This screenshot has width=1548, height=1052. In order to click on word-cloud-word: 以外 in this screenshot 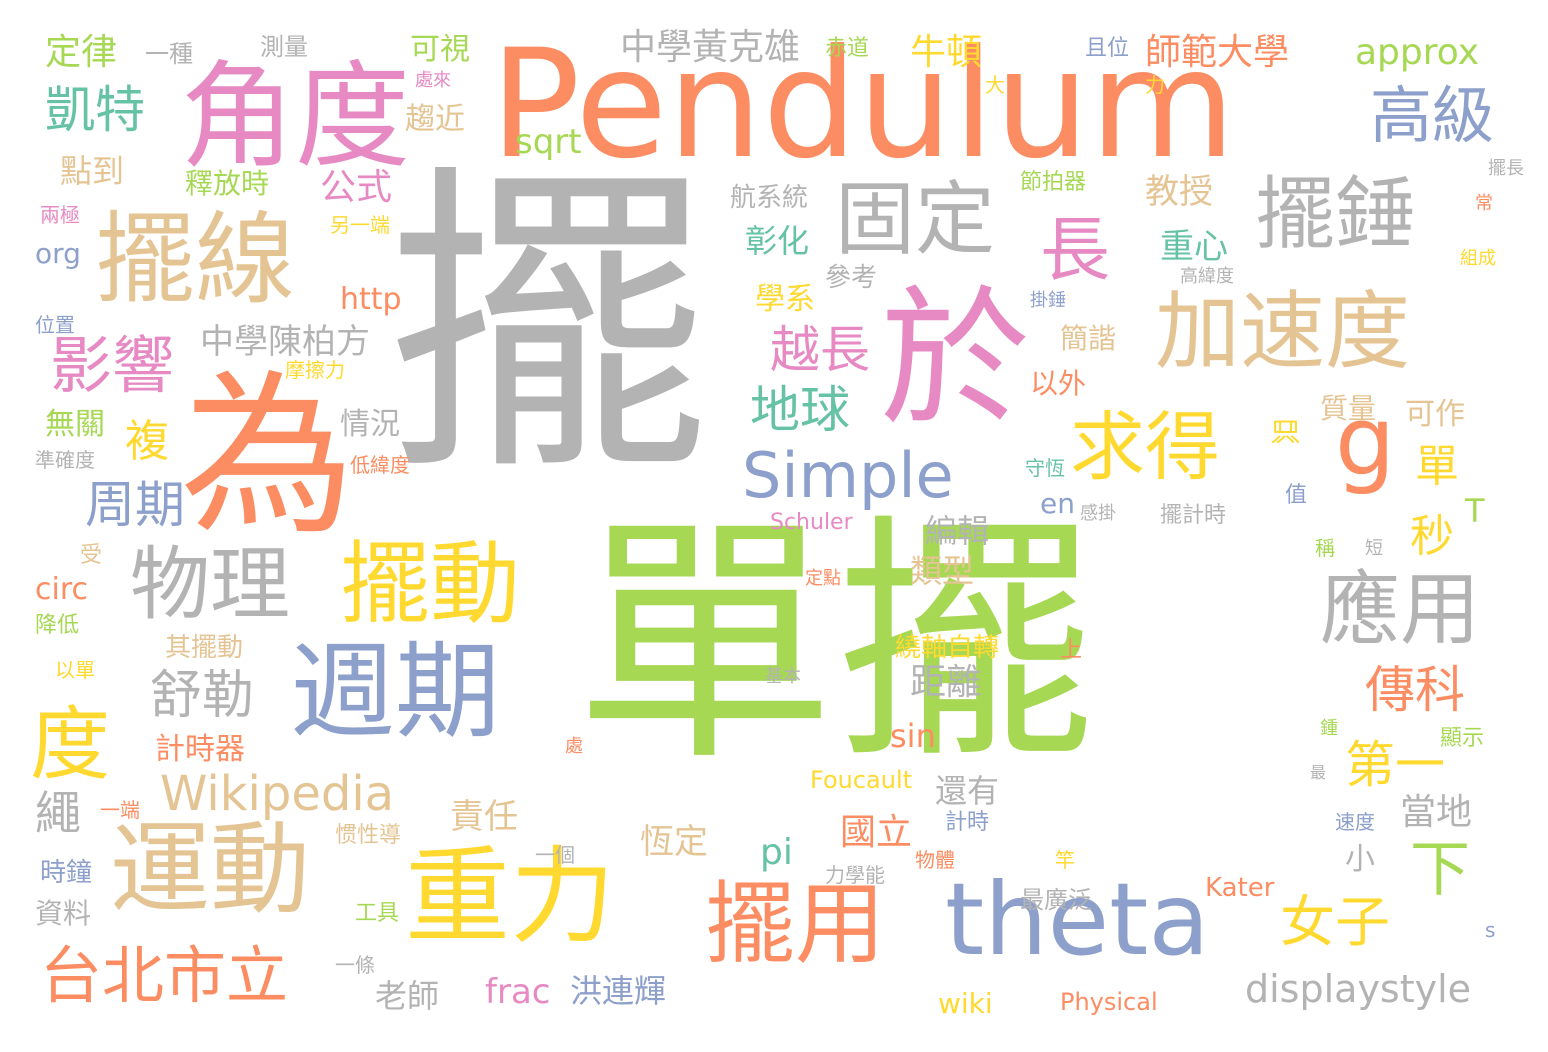, I will do `click(1058, 383)`.